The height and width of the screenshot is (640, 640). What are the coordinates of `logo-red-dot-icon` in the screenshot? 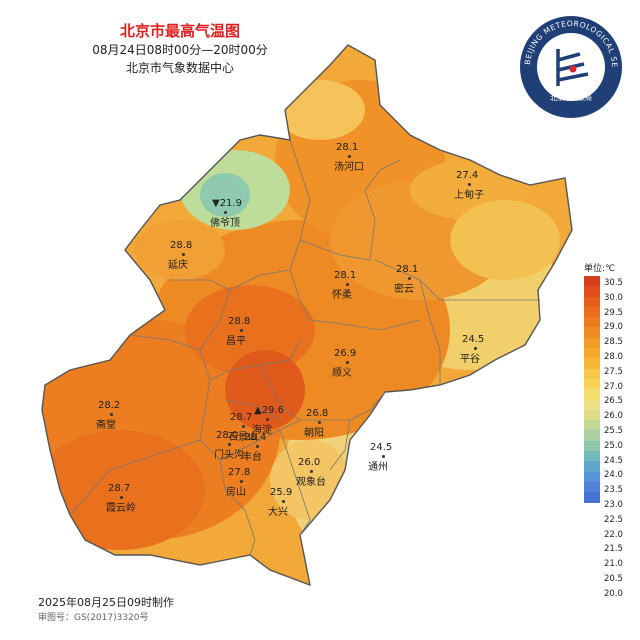 It's located at (573, 69).